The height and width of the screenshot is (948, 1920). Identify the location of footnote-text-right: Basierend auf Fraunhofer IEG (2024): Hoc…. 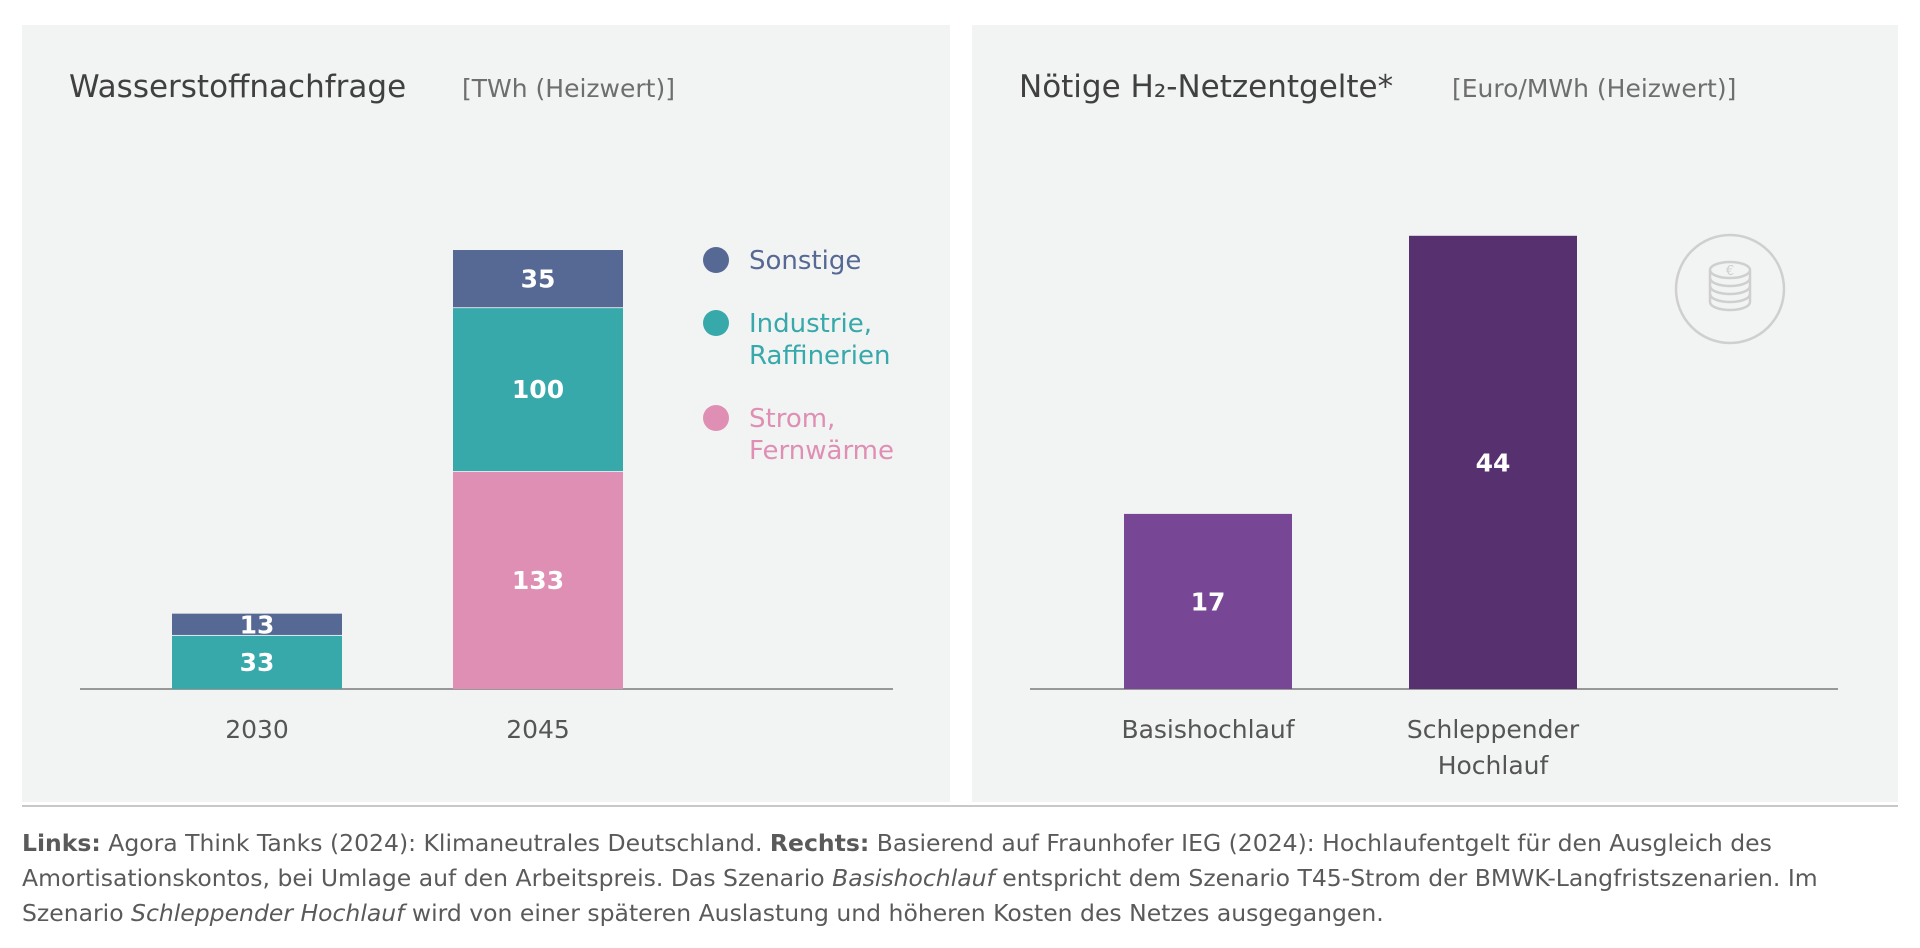
(897, 860).